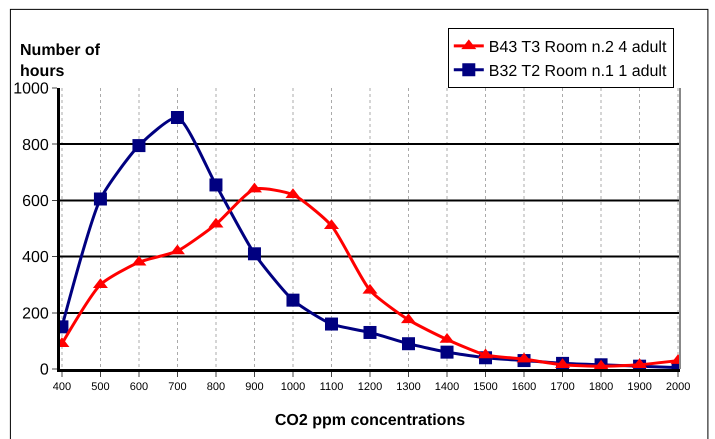 This screenshot has height=439, width=715. I want to click on y-tick-label: 400, so click(35, 257).